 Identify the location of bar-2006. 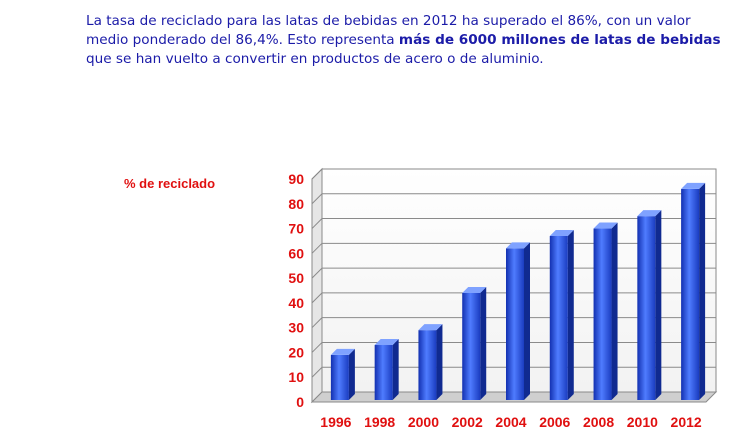
(561, 314).